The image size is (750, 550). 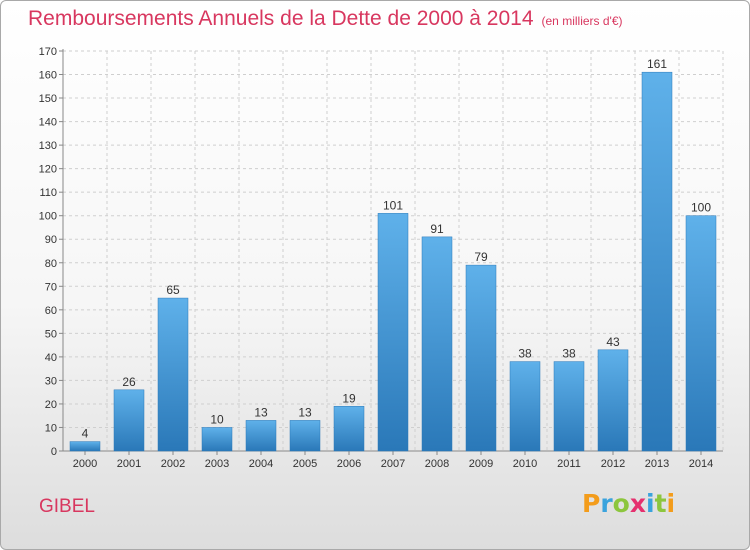 What do you see at coordinates (613, 464) in the screenshot?
I see `x-tick-label-2012: 2012` at bounding box center [613, 464].